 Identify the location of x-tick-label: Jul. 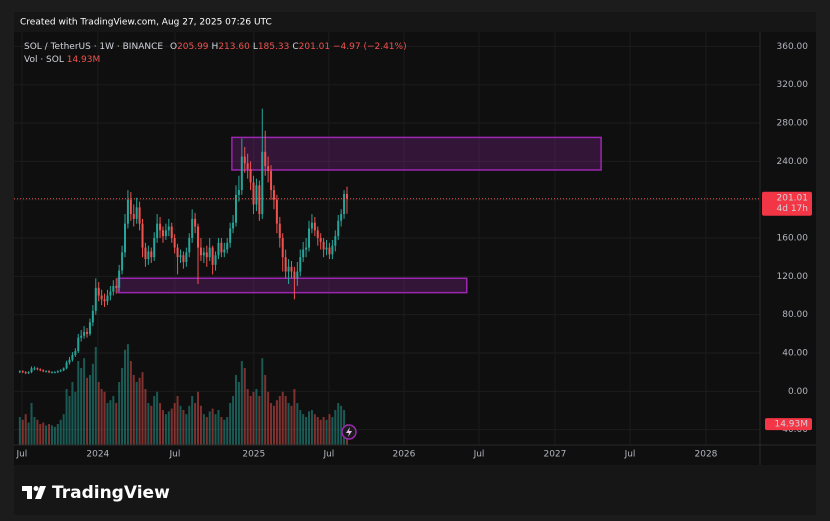
(21, 455).